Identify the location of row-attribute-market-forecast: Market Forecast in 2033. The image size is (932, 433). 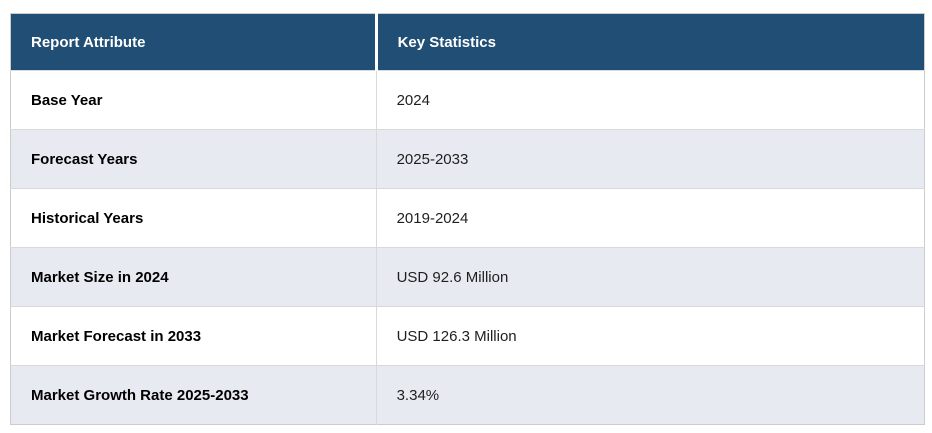
(193, 336).